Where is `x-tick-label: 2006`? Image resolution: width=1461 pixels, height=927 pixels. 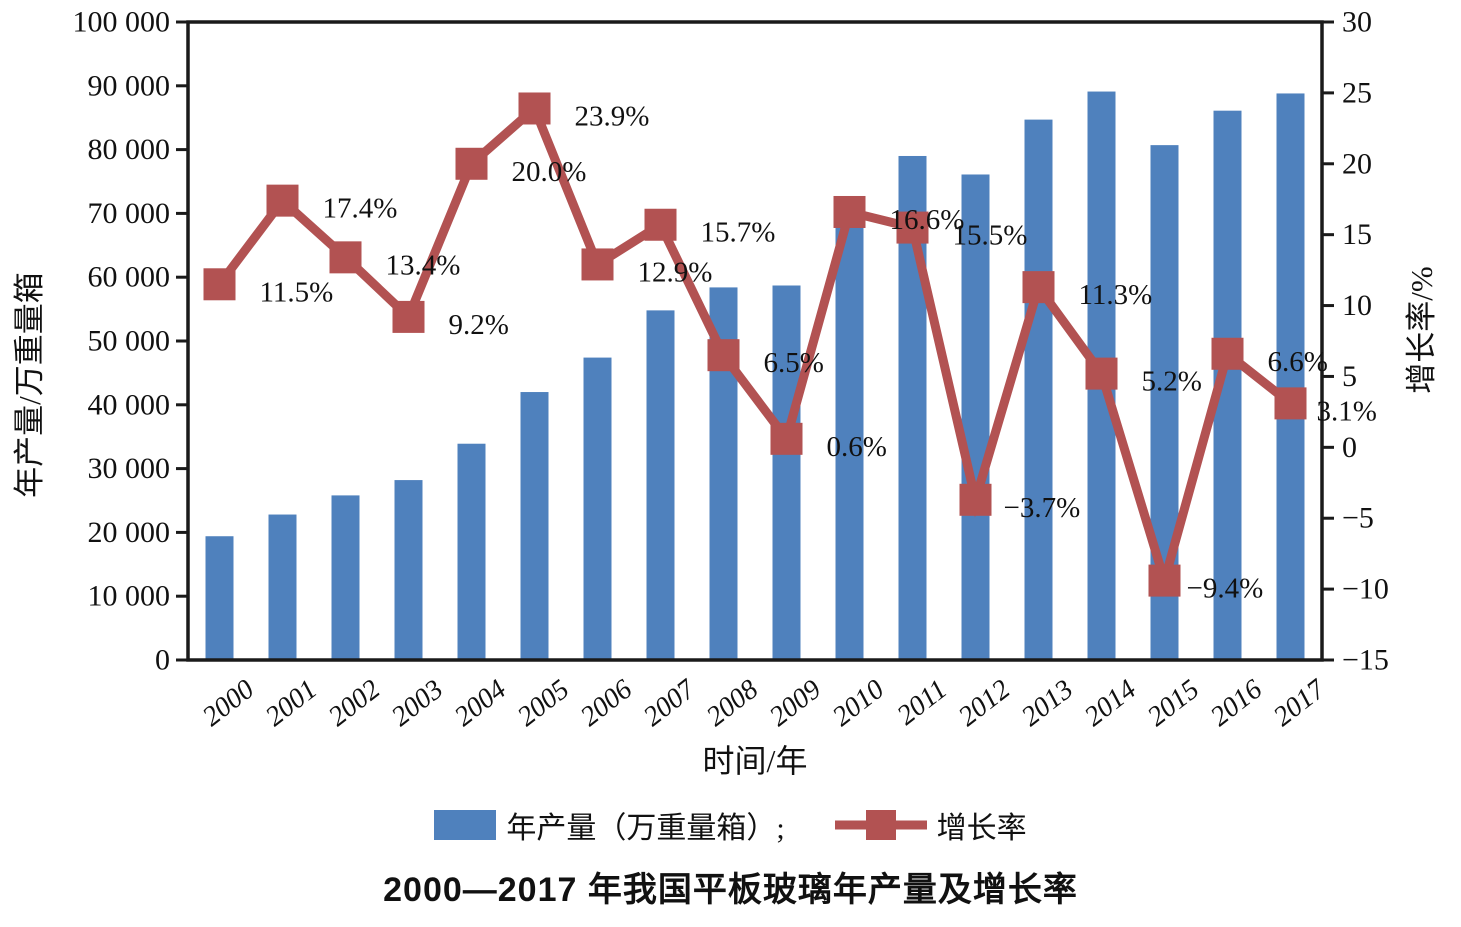 x-tick-label: 2006 is located at coordinates (606, 703).